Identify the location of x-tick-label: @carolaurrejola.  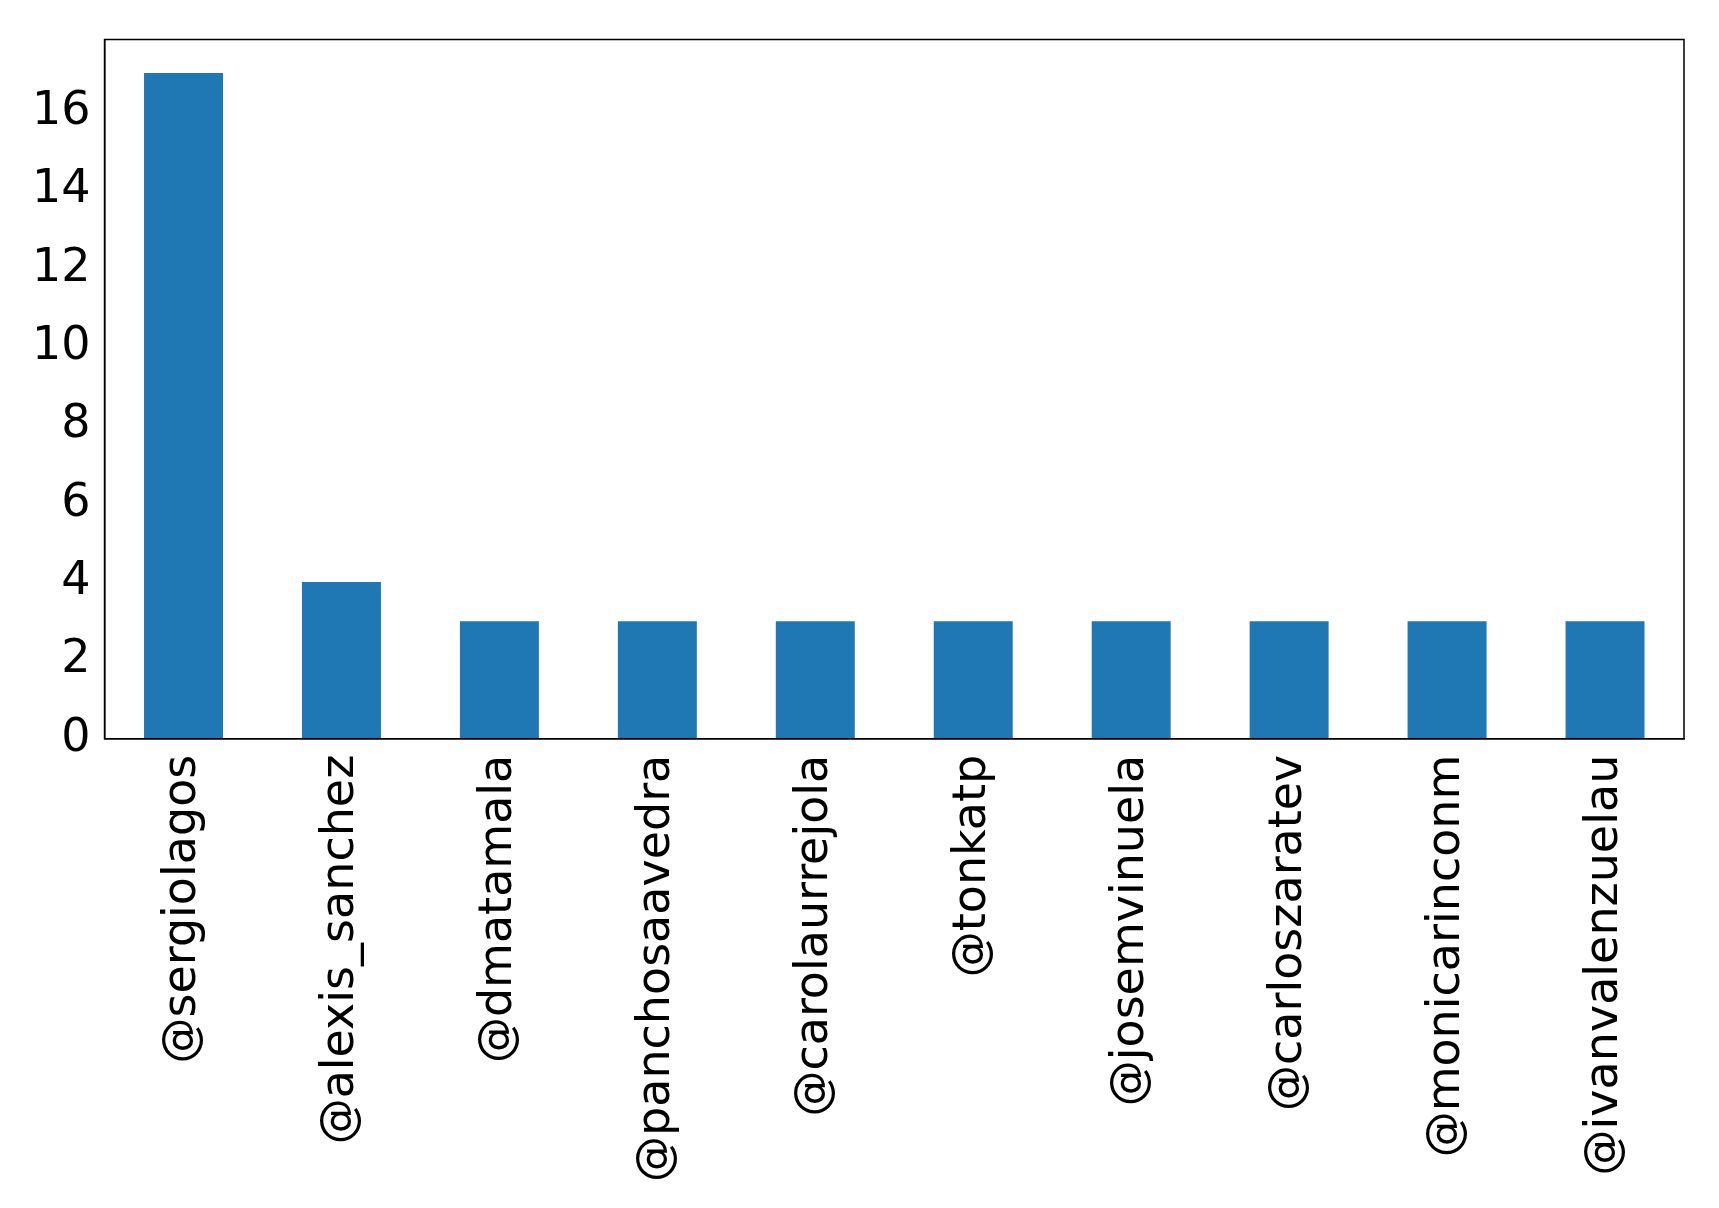
(811, 935).